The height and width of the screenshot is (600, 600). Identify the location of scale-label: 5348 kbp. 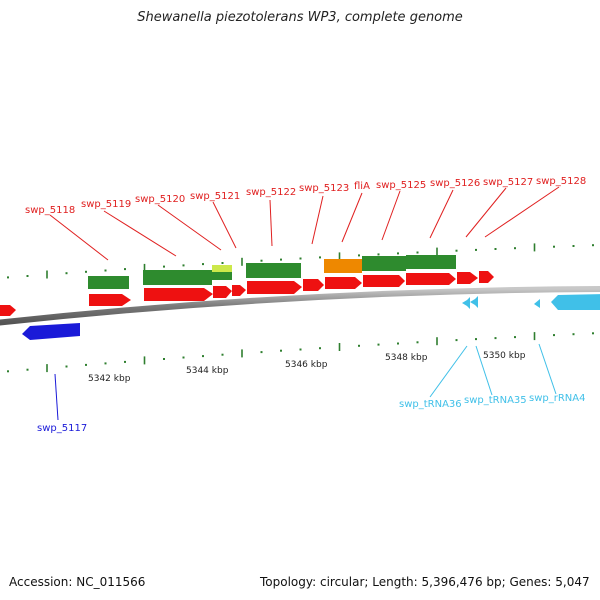
(406, 358).